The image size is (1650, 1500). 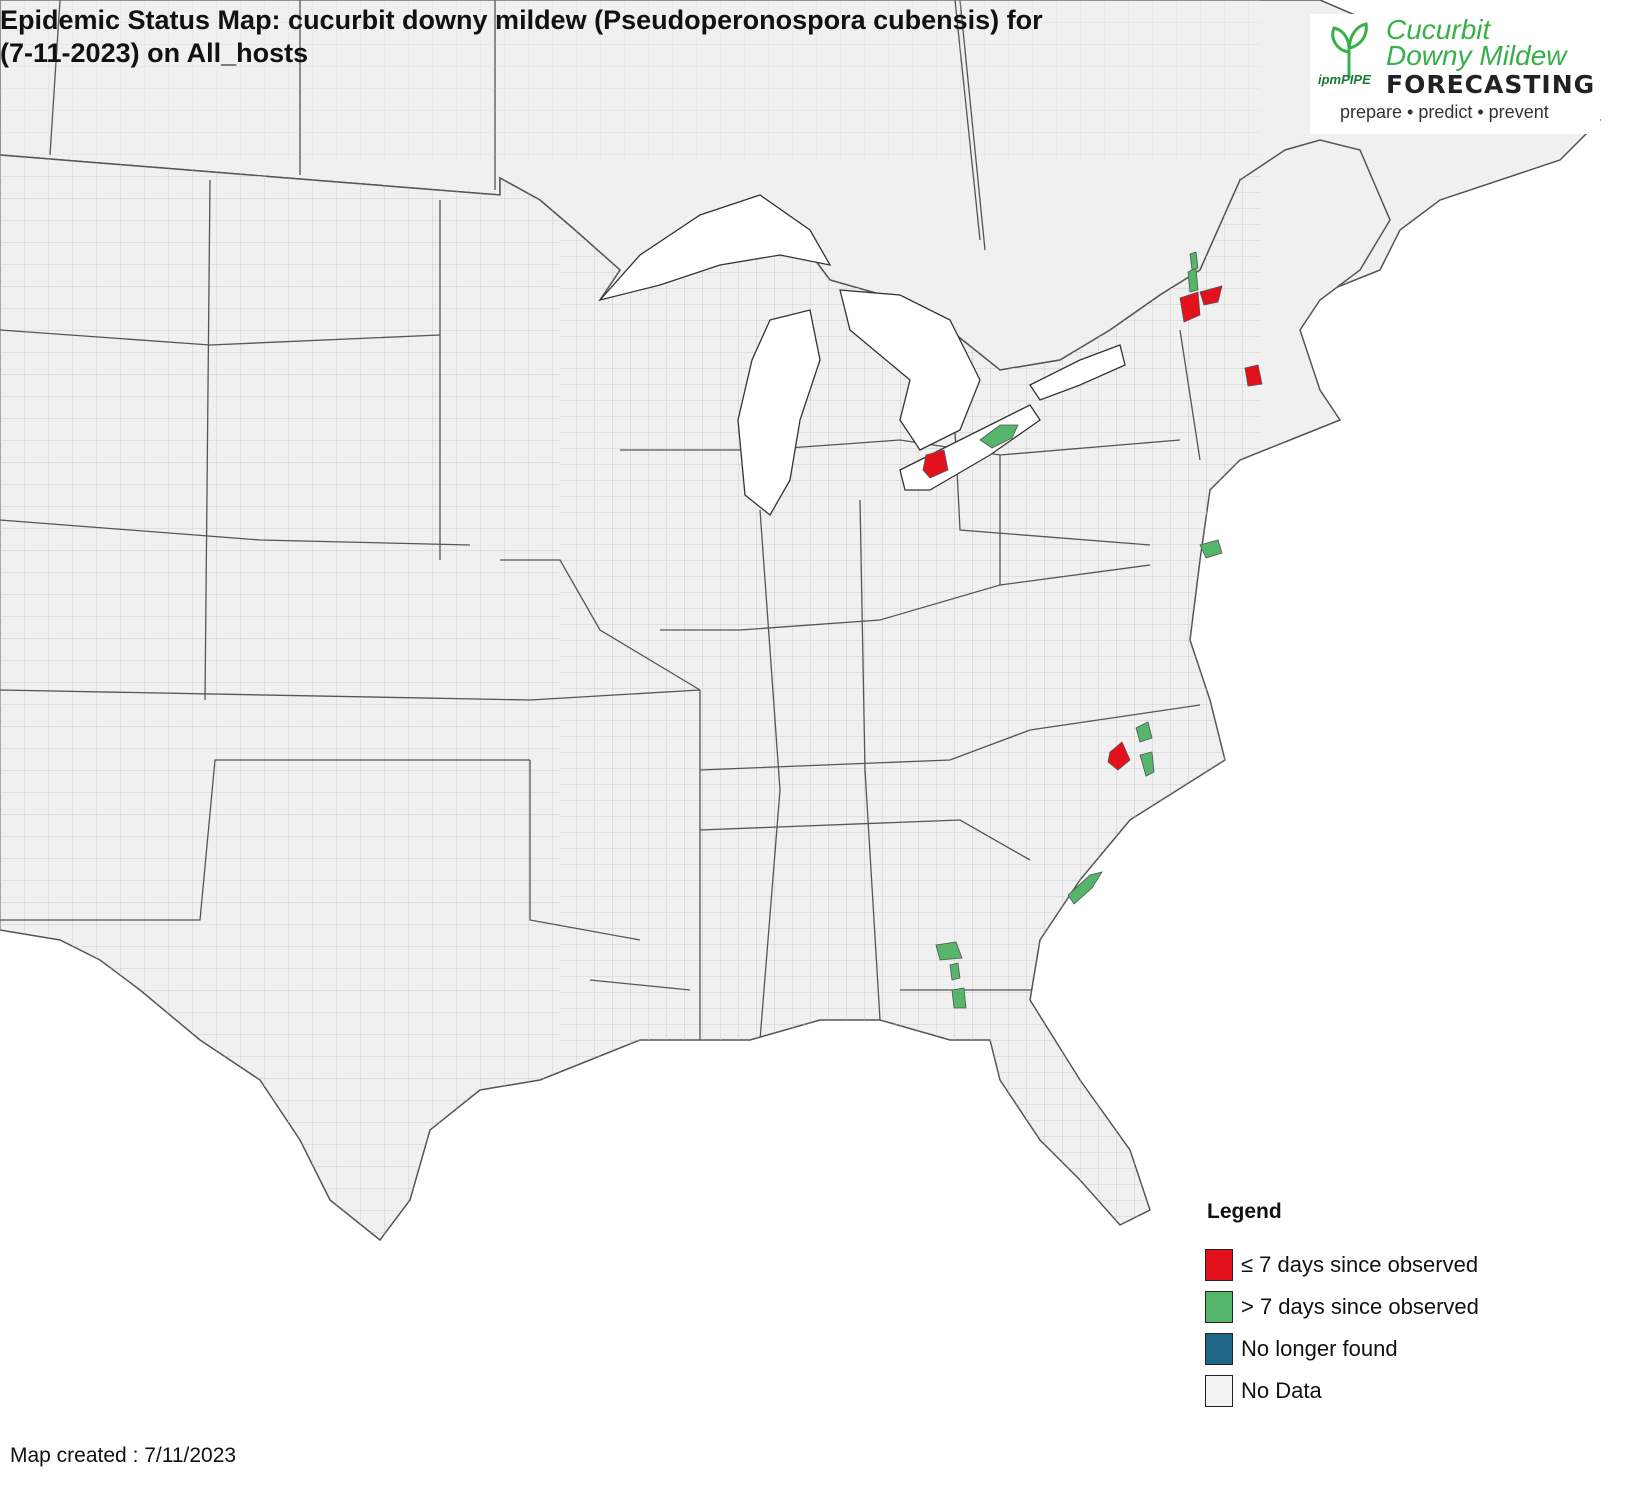 What do you see at coordinates (1219, 1307) in the screenshot?
I see `legend-swatch-green-icon` at bounding box center [1219, 1307].